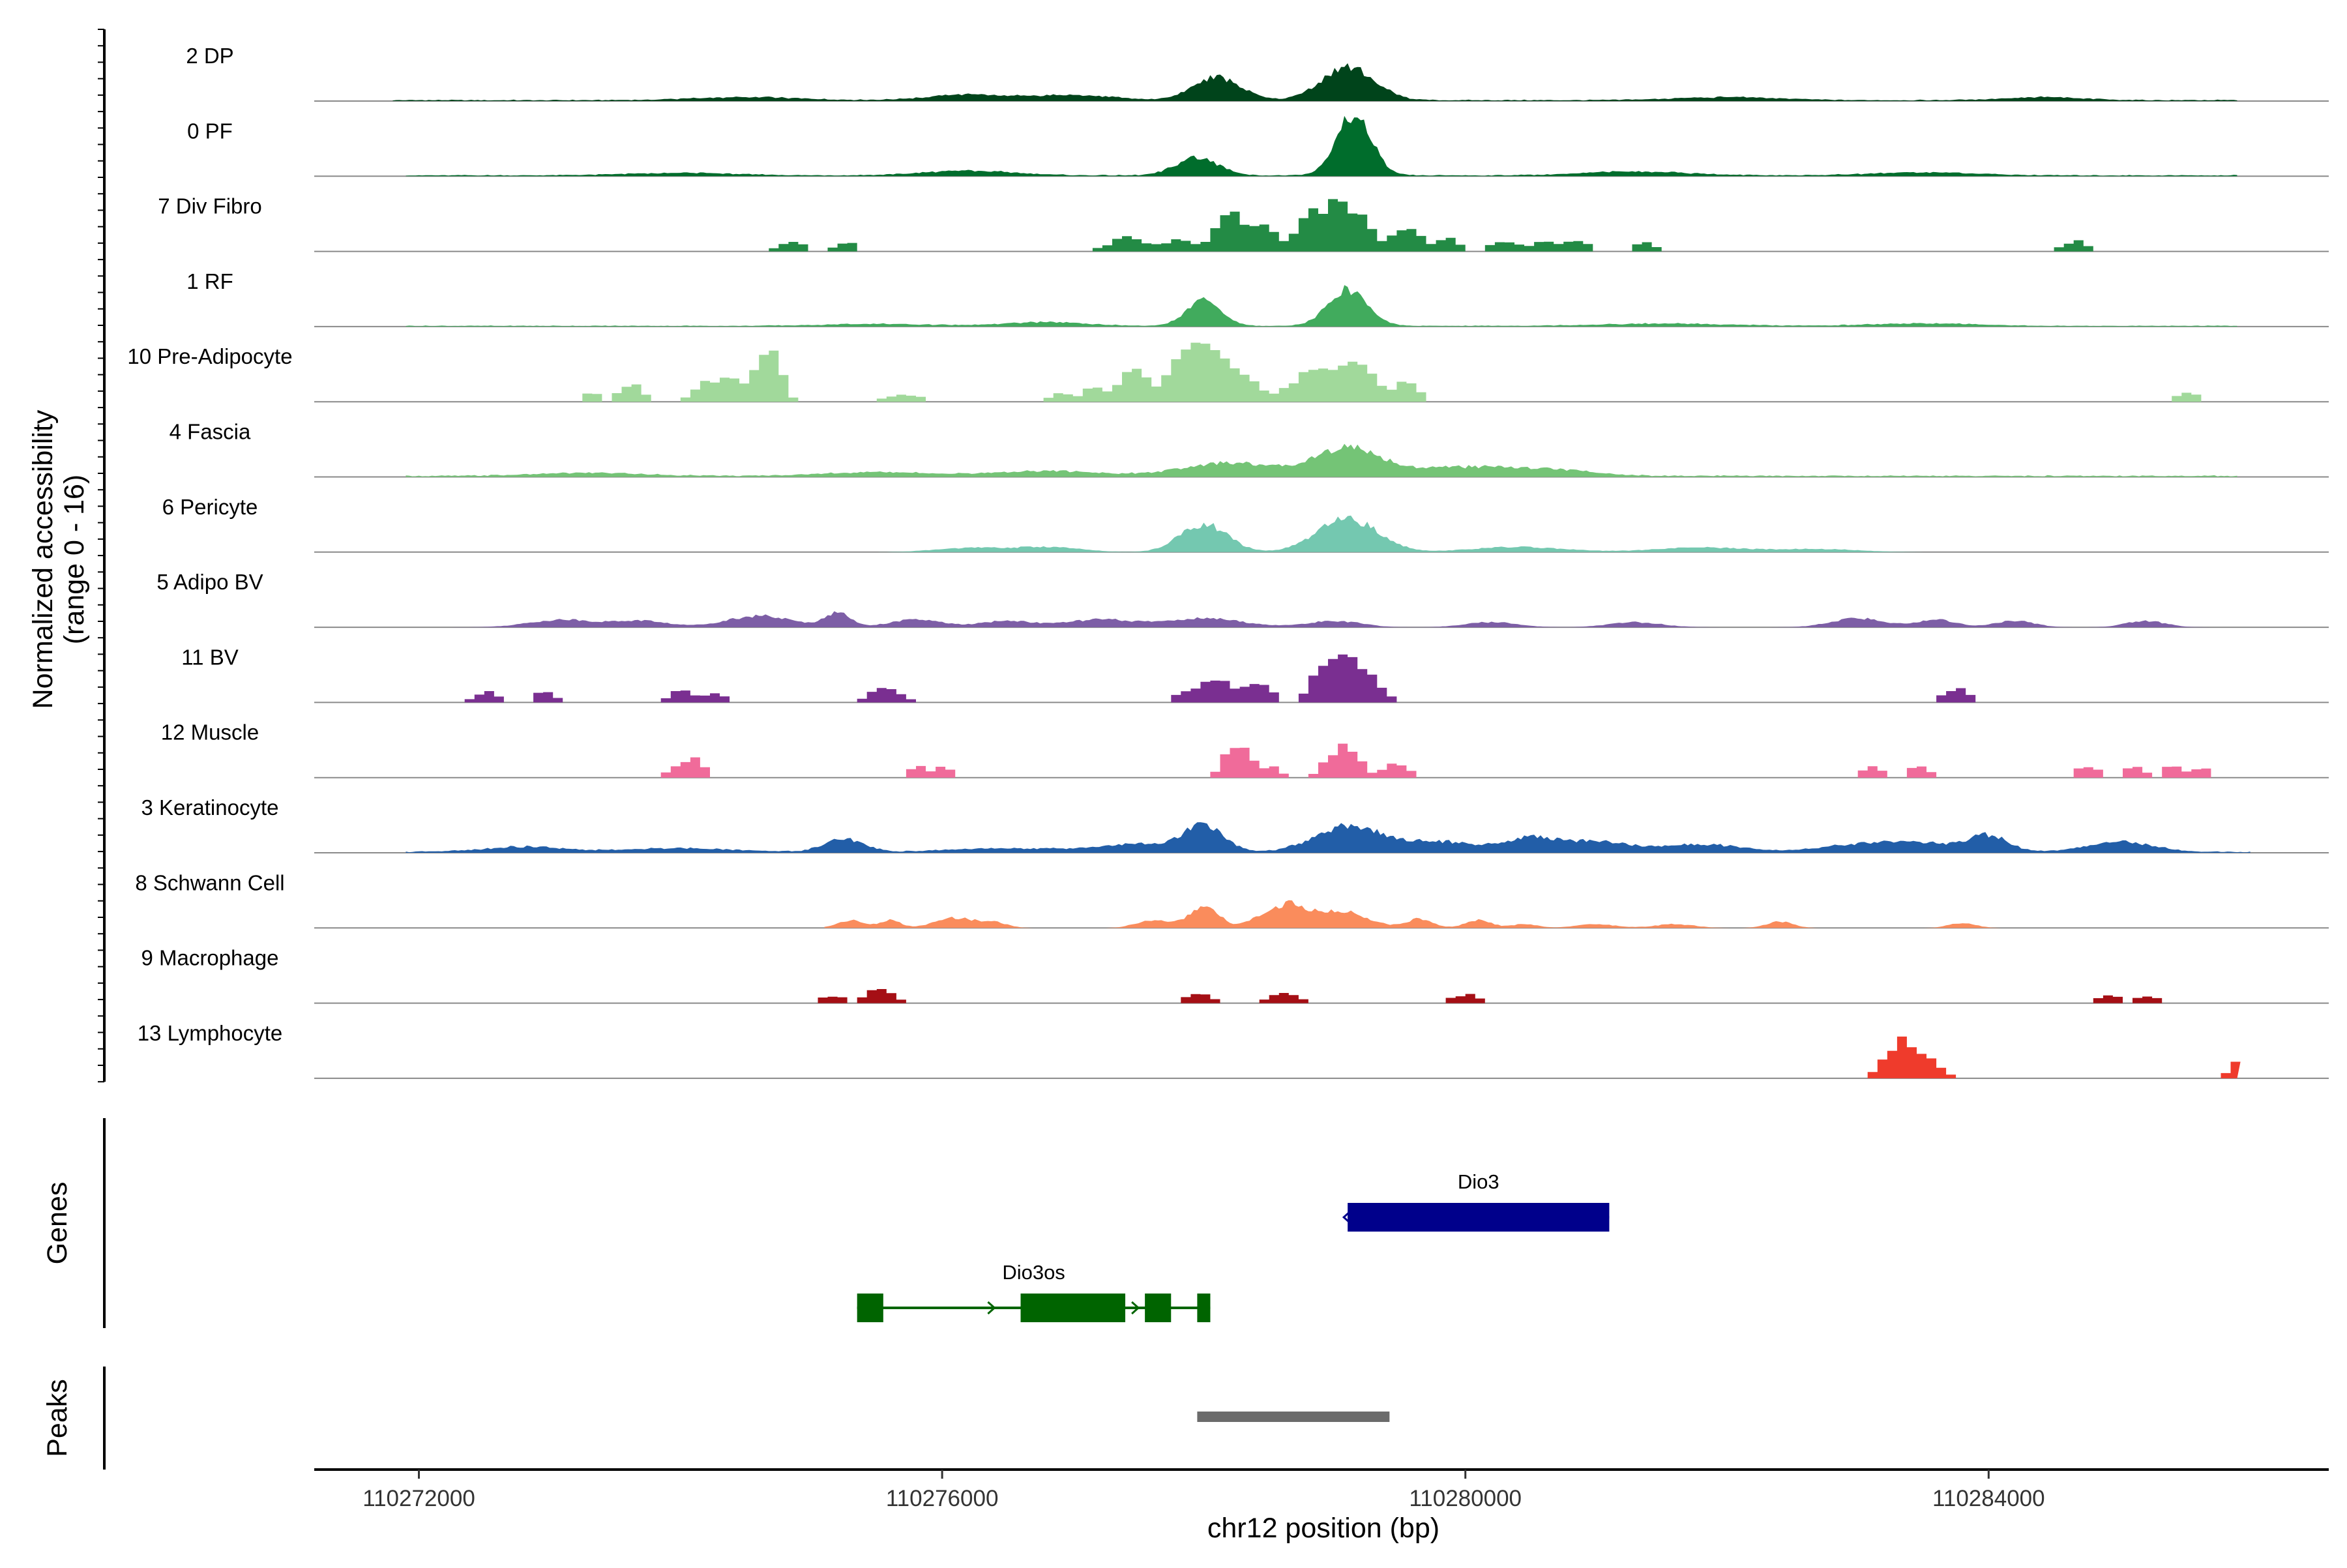  Describe the element at coordinates (210, 1033) in the screenshot. I see `track-label: 13 Lymphocyte` at that location.